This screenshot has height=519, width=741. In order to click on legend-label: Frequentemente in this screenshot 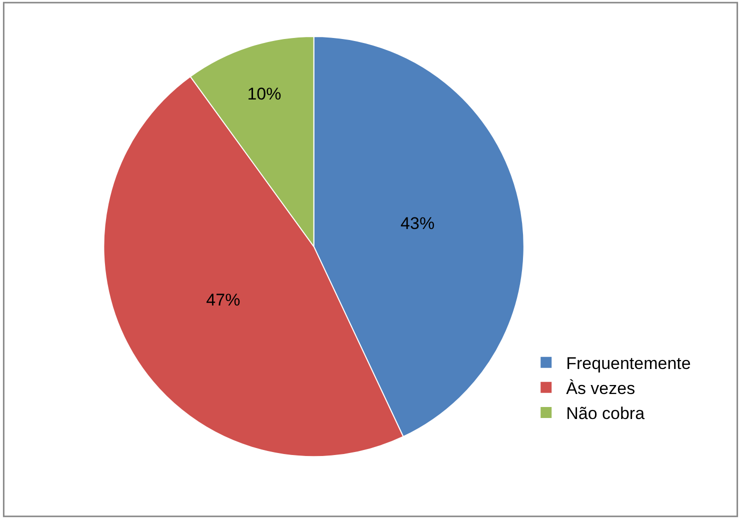, I will do `click(628, 363)`.